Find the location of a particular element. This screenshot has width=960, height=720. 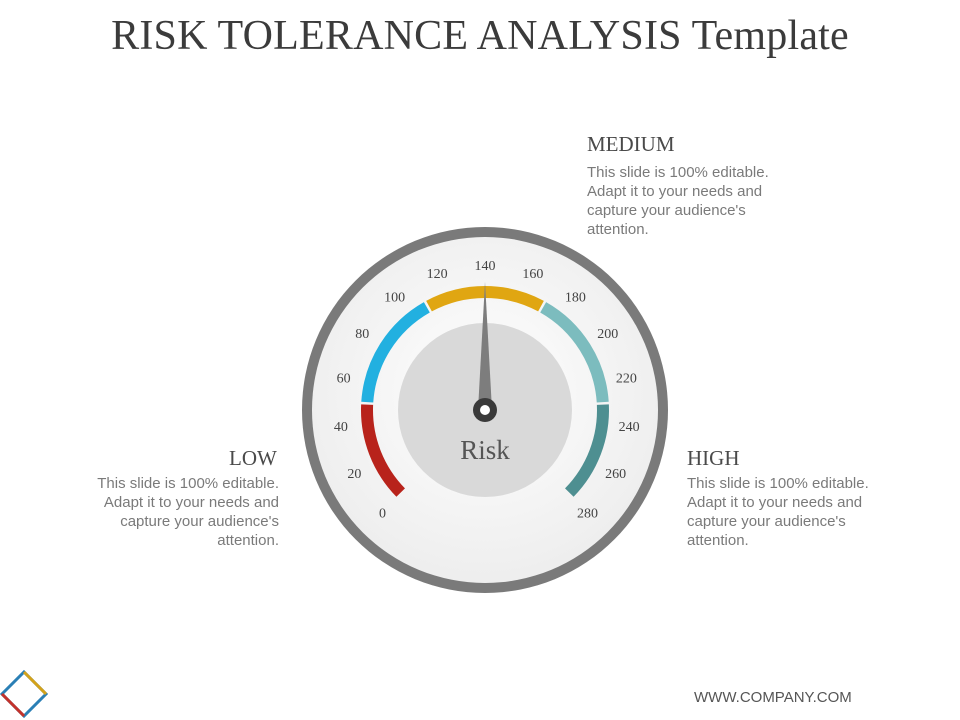

gauge-tick-label: 240 is located at coordinates (629, 427).